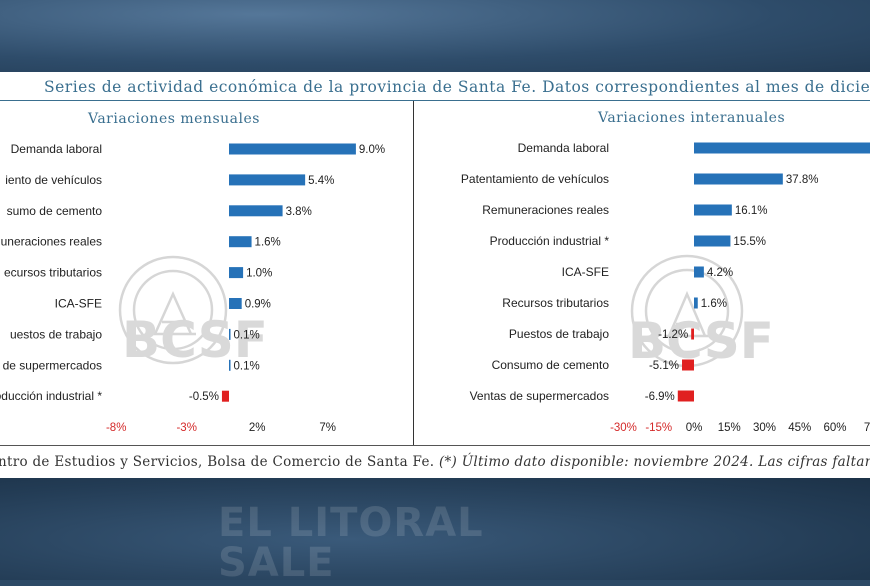  I want to click on title-rule, so click(435, 100).